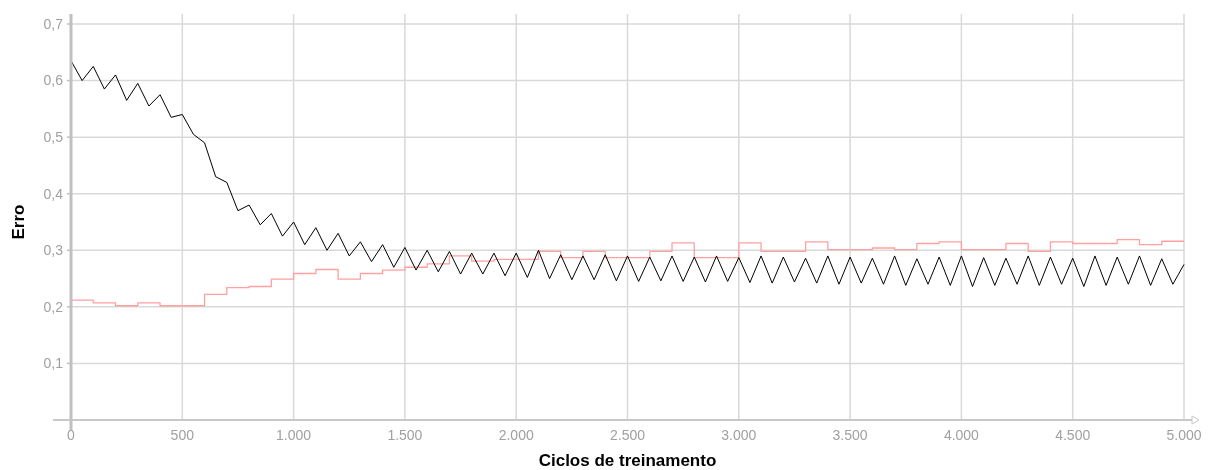 This screenshot has height=470, width=1222. I want to click on x-axis-title: Ciclos de treinamento, so click(627, 460).